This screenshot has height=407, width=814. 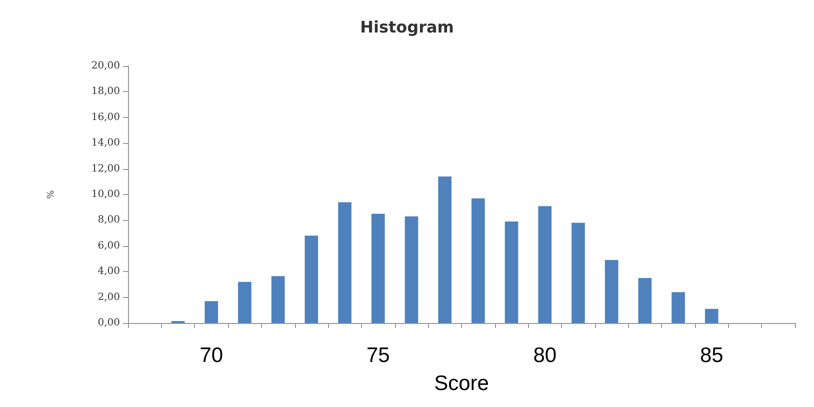 I want to click on y-tick-label: 14,00, so click(x=105, y=143).